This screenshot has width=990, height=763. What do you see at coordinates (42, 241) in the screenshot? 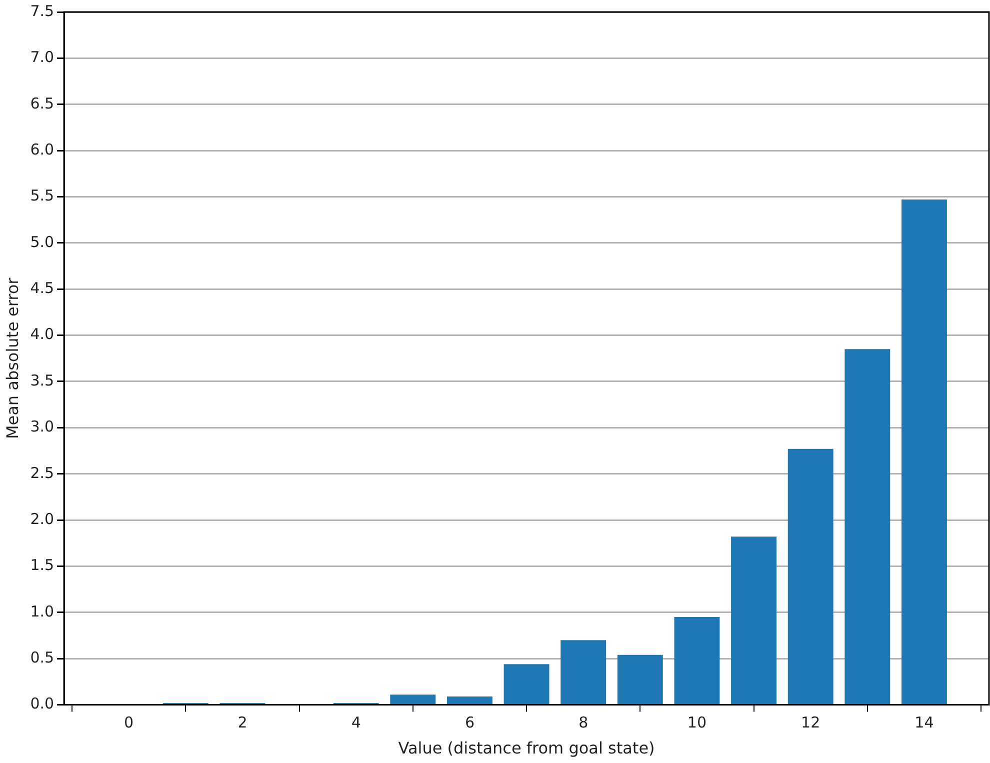
I see `y-tick-label: 5.0` at bounding box center [42, 241].